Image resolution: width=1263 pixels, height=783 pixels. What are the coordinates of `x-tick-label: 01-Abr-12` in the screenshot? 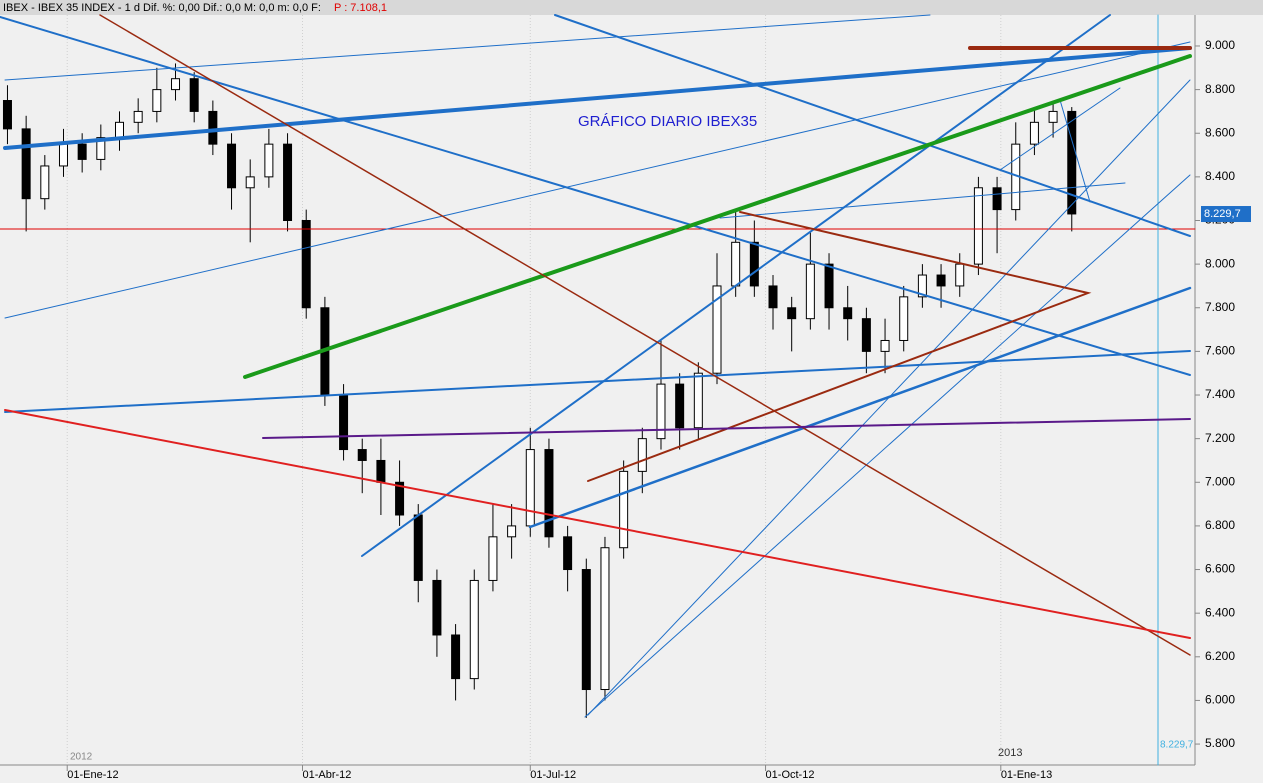 It's located at (326, 775).